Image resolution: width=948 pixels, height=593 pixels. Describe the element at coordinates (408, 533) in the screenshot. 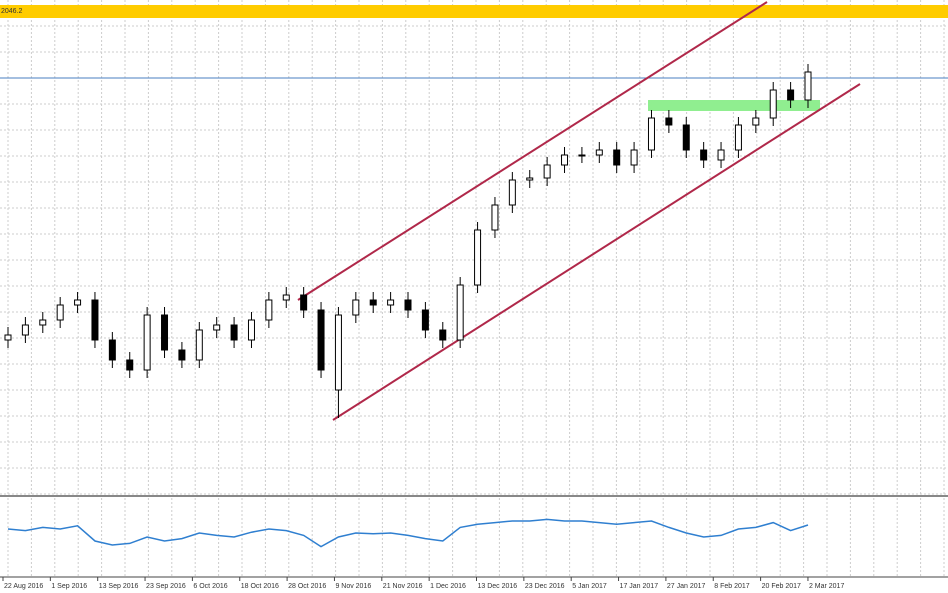

I see `indicator-line` at that location.